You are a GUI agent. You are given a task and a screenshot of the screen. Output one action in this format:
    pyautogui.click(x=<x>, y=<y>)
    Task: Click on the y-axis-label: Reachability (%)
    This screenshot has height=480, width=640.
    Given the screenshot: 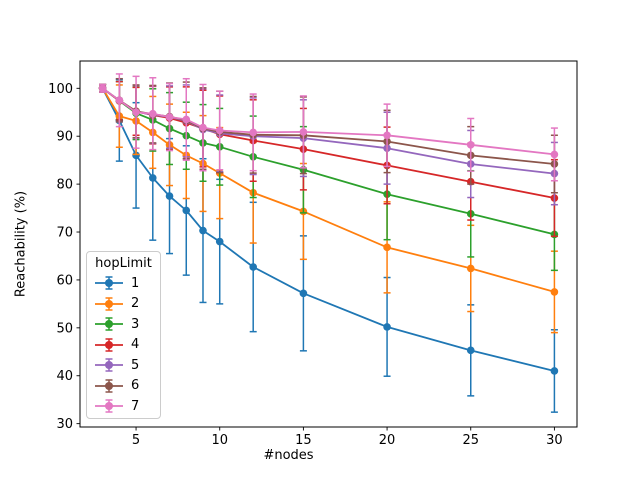 What is the action you would take?
    pyautogui.click(x=21, y=244)
    